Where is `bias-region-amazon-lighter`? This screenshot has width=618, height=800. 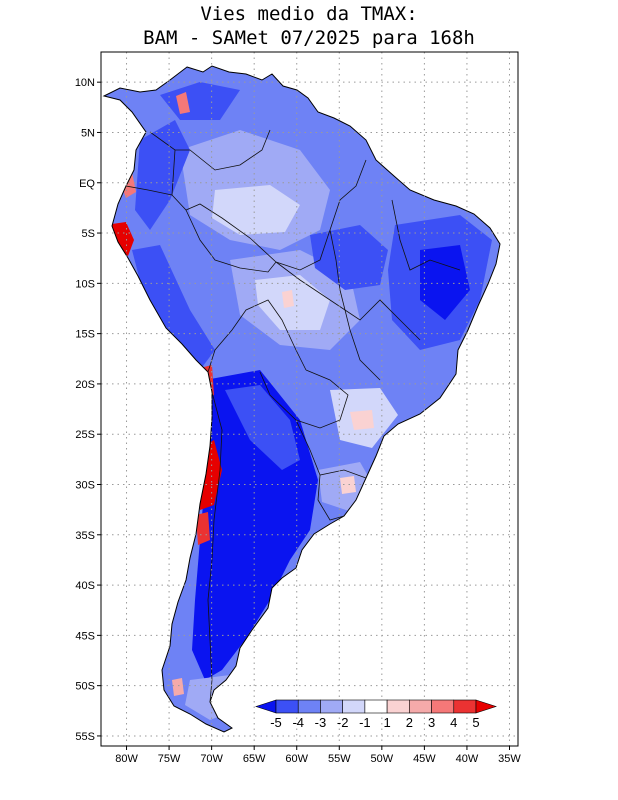 bias-region-amazon-lighter is located at coordinates (256, 210).